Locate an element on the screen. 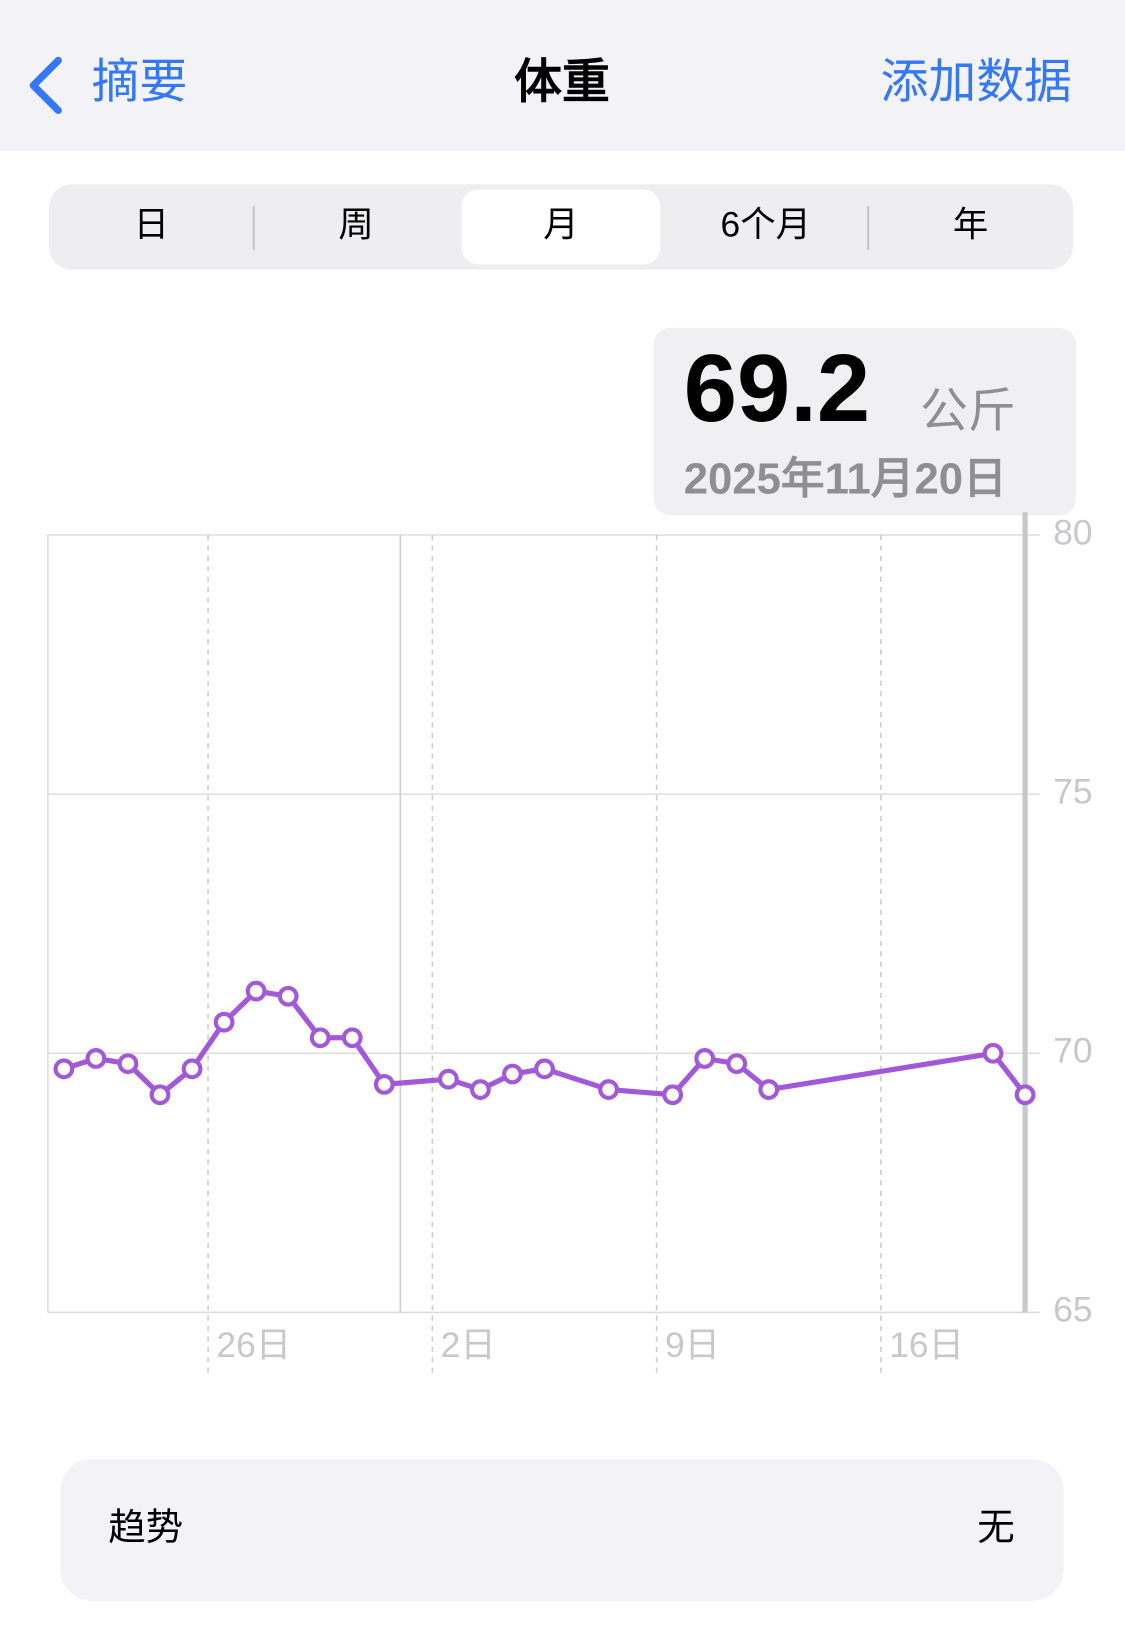 This screenshot has width=1125, height=1632. segment-highlight is located at coordinates (561, 227).